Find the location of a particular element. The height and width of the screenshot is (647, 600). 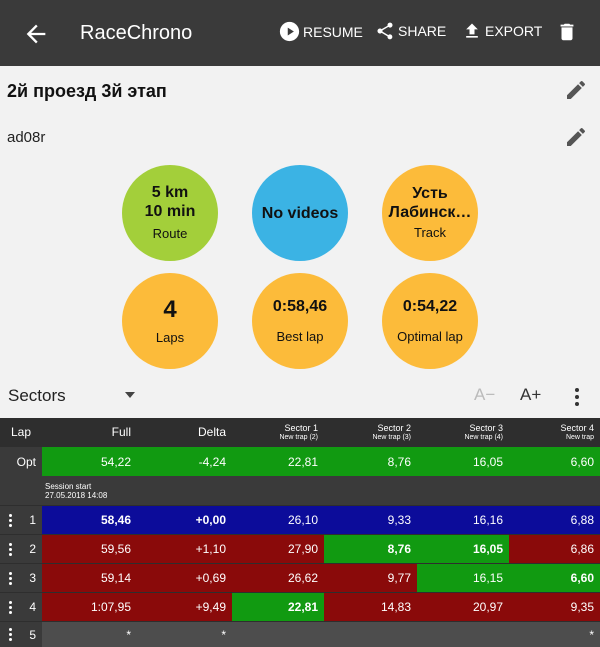

track-label: Track is located at coordinates (430, 232).